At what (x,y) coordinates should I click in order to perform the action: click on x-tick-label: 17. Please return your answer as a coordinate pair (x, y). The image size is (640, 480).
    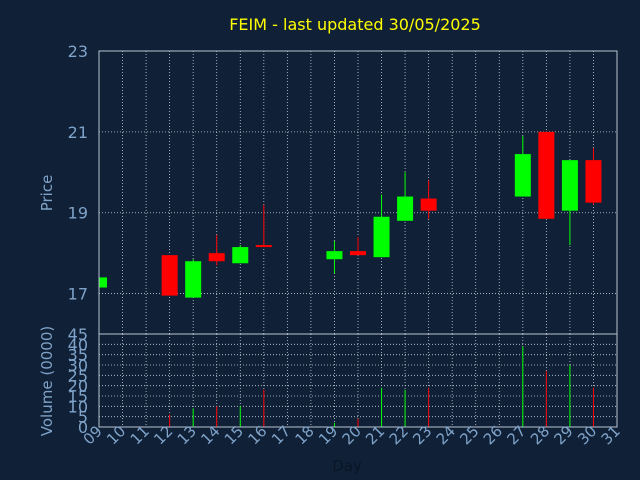
    Looking at the image, I should click on (281, 435).